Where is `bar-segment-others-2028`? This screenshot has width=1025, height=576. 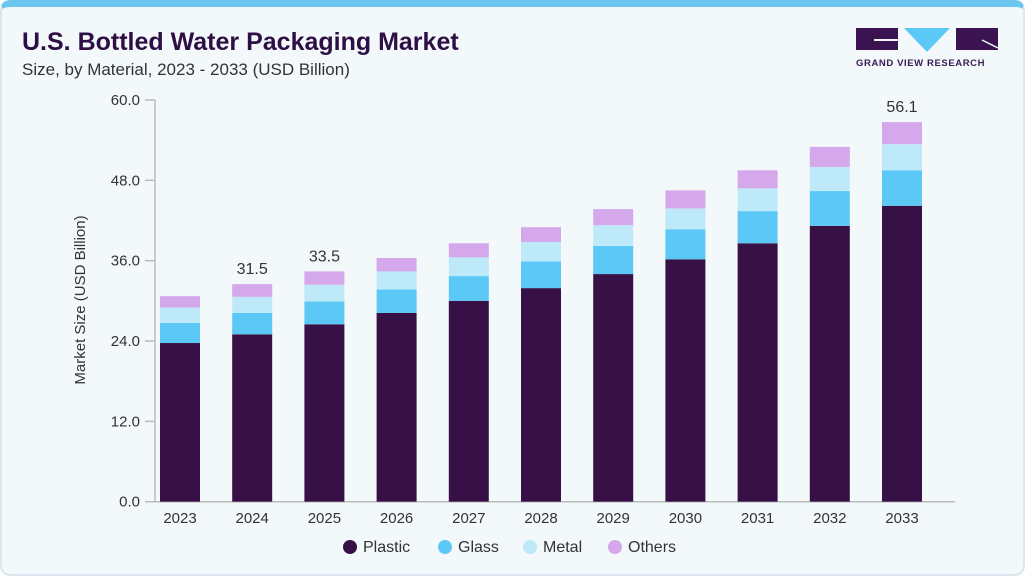
bar-segment-others-2028 is located at coordinates (541, 234).